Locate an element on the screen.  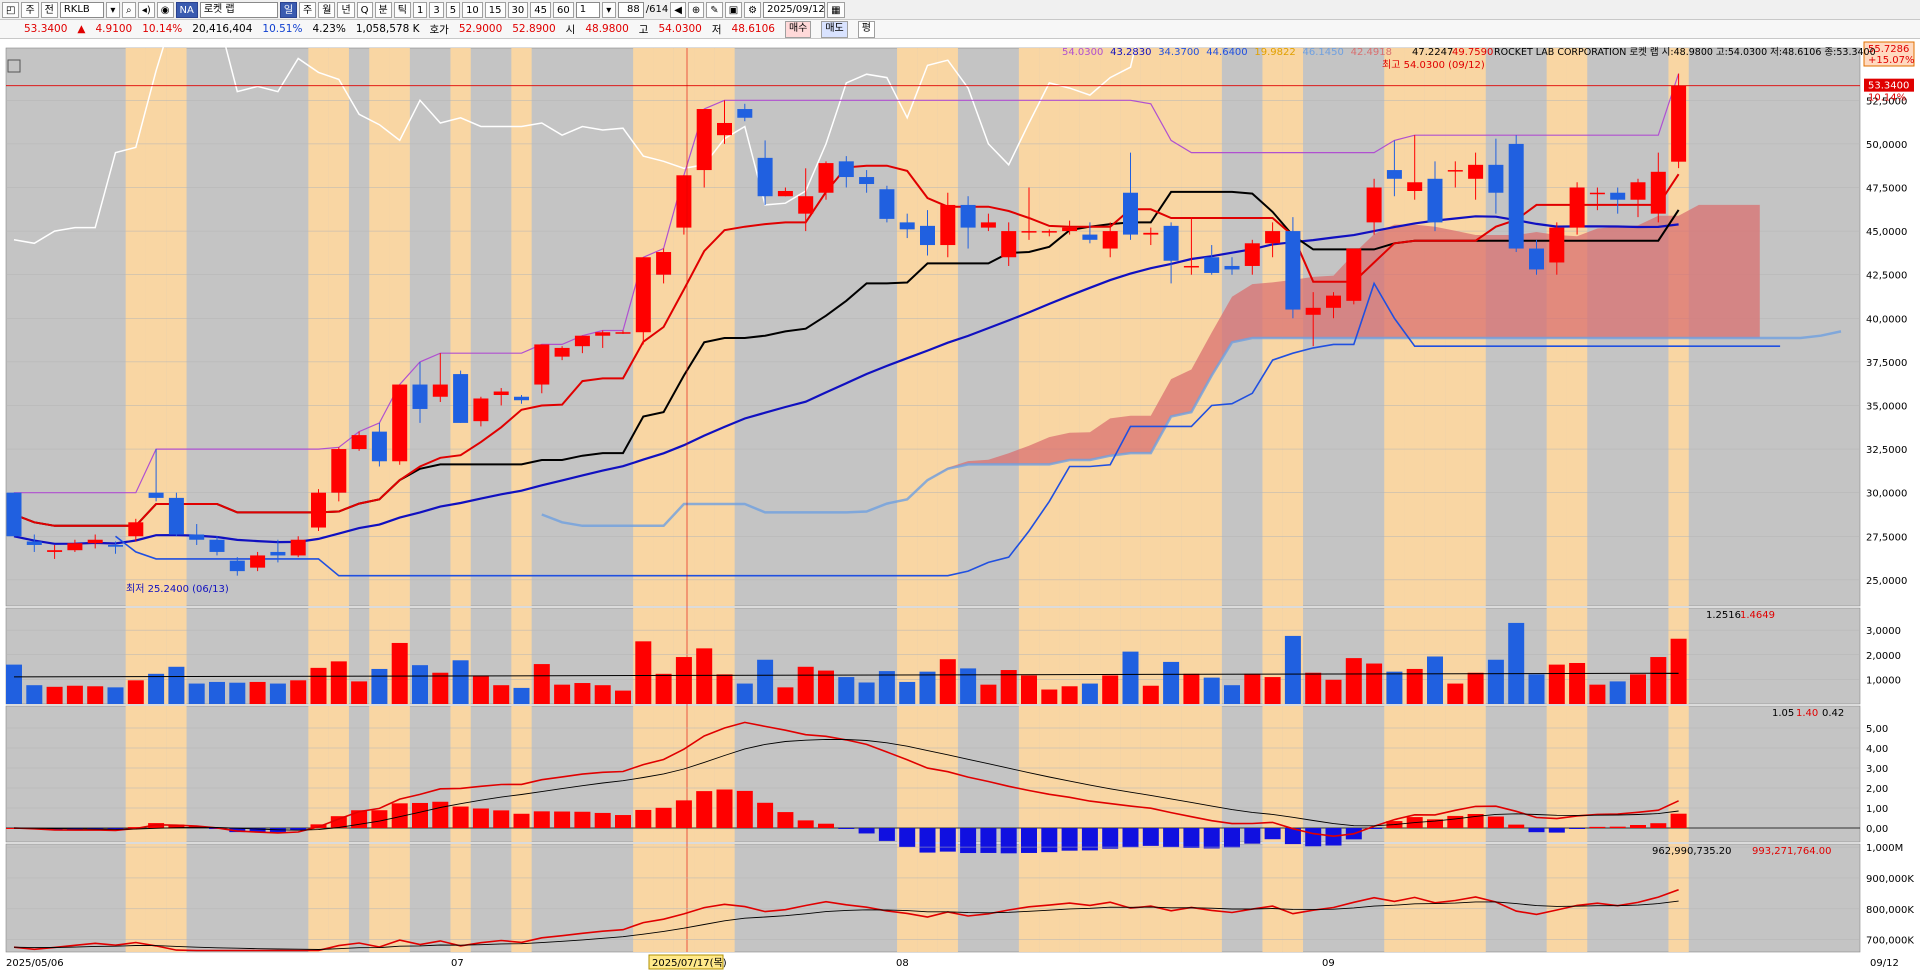
interval-5-button: 5 is located at coordinates (453, 9).